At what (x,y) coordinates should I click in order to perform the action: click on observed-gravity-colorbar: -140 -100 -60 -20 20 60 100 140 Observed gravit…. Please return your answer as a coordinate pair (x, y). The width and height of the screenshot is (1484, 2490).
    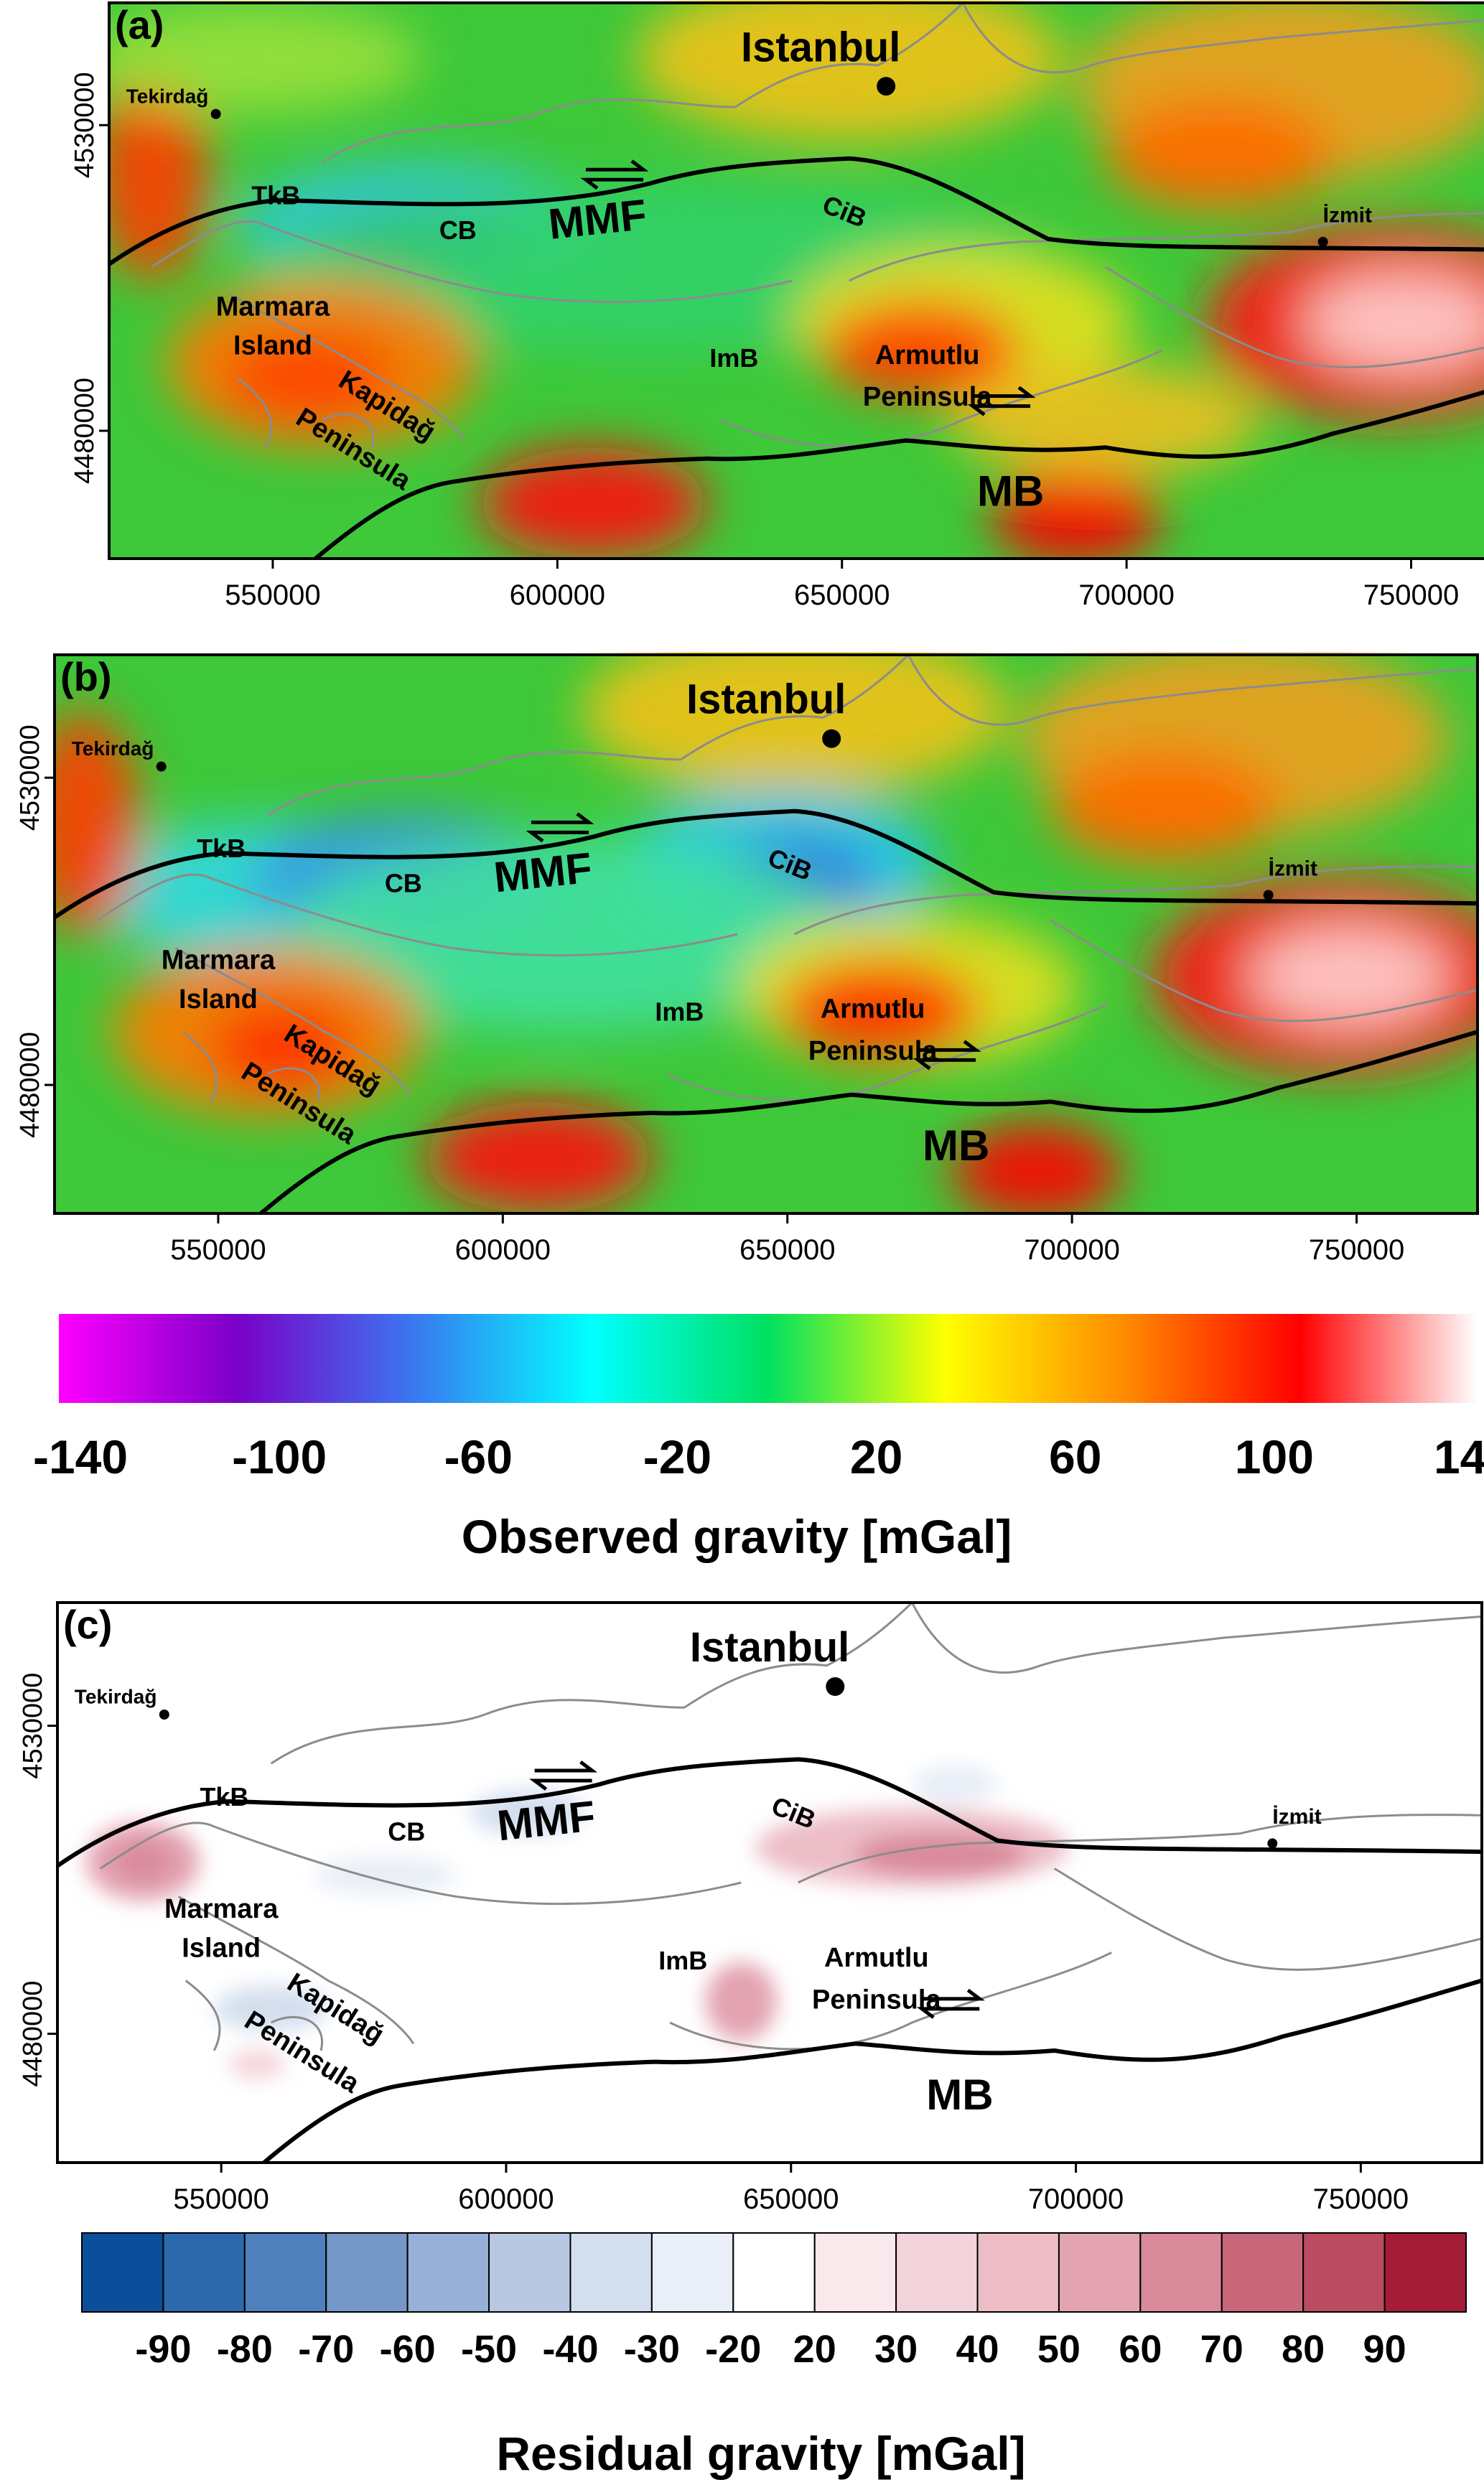
    Looking at the image, I should click on (758, 1438).